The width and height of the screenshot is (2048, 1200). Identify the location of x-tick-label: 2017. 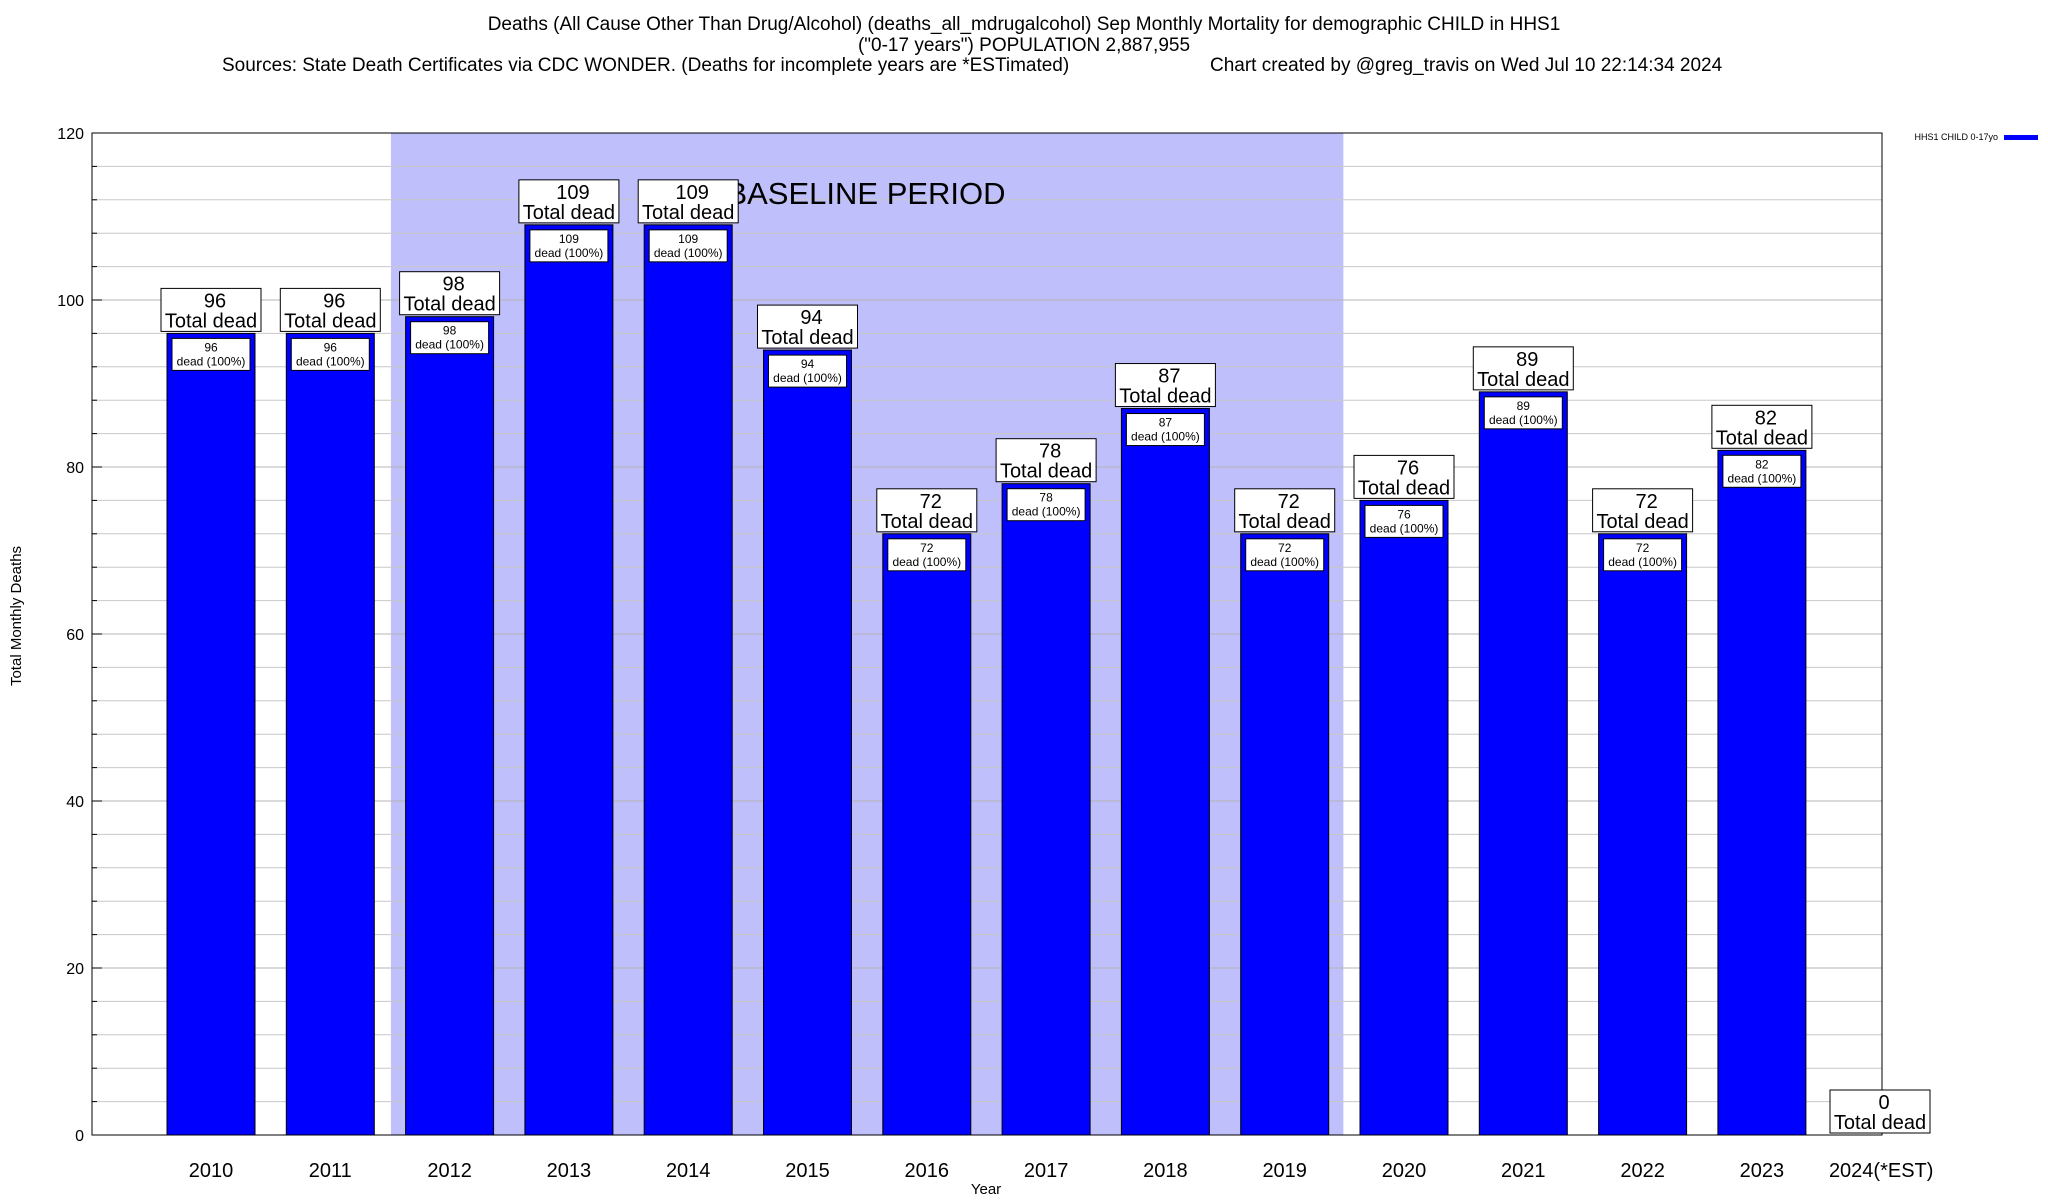
(1046, 1171).